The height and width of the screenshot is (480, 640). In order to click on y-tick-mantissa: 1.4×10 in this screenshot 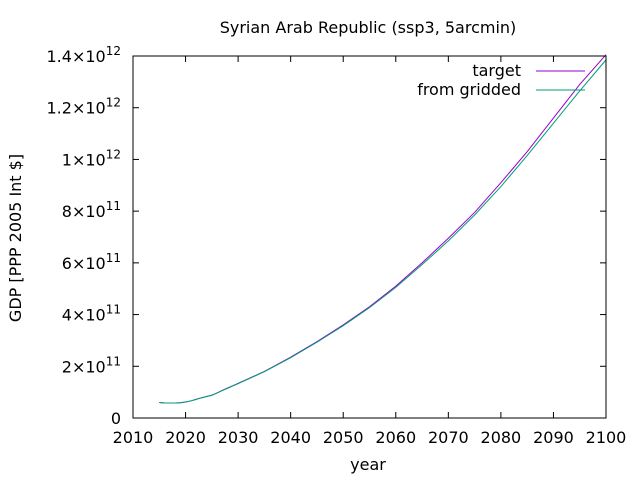, I will do `click(76, 56)`.